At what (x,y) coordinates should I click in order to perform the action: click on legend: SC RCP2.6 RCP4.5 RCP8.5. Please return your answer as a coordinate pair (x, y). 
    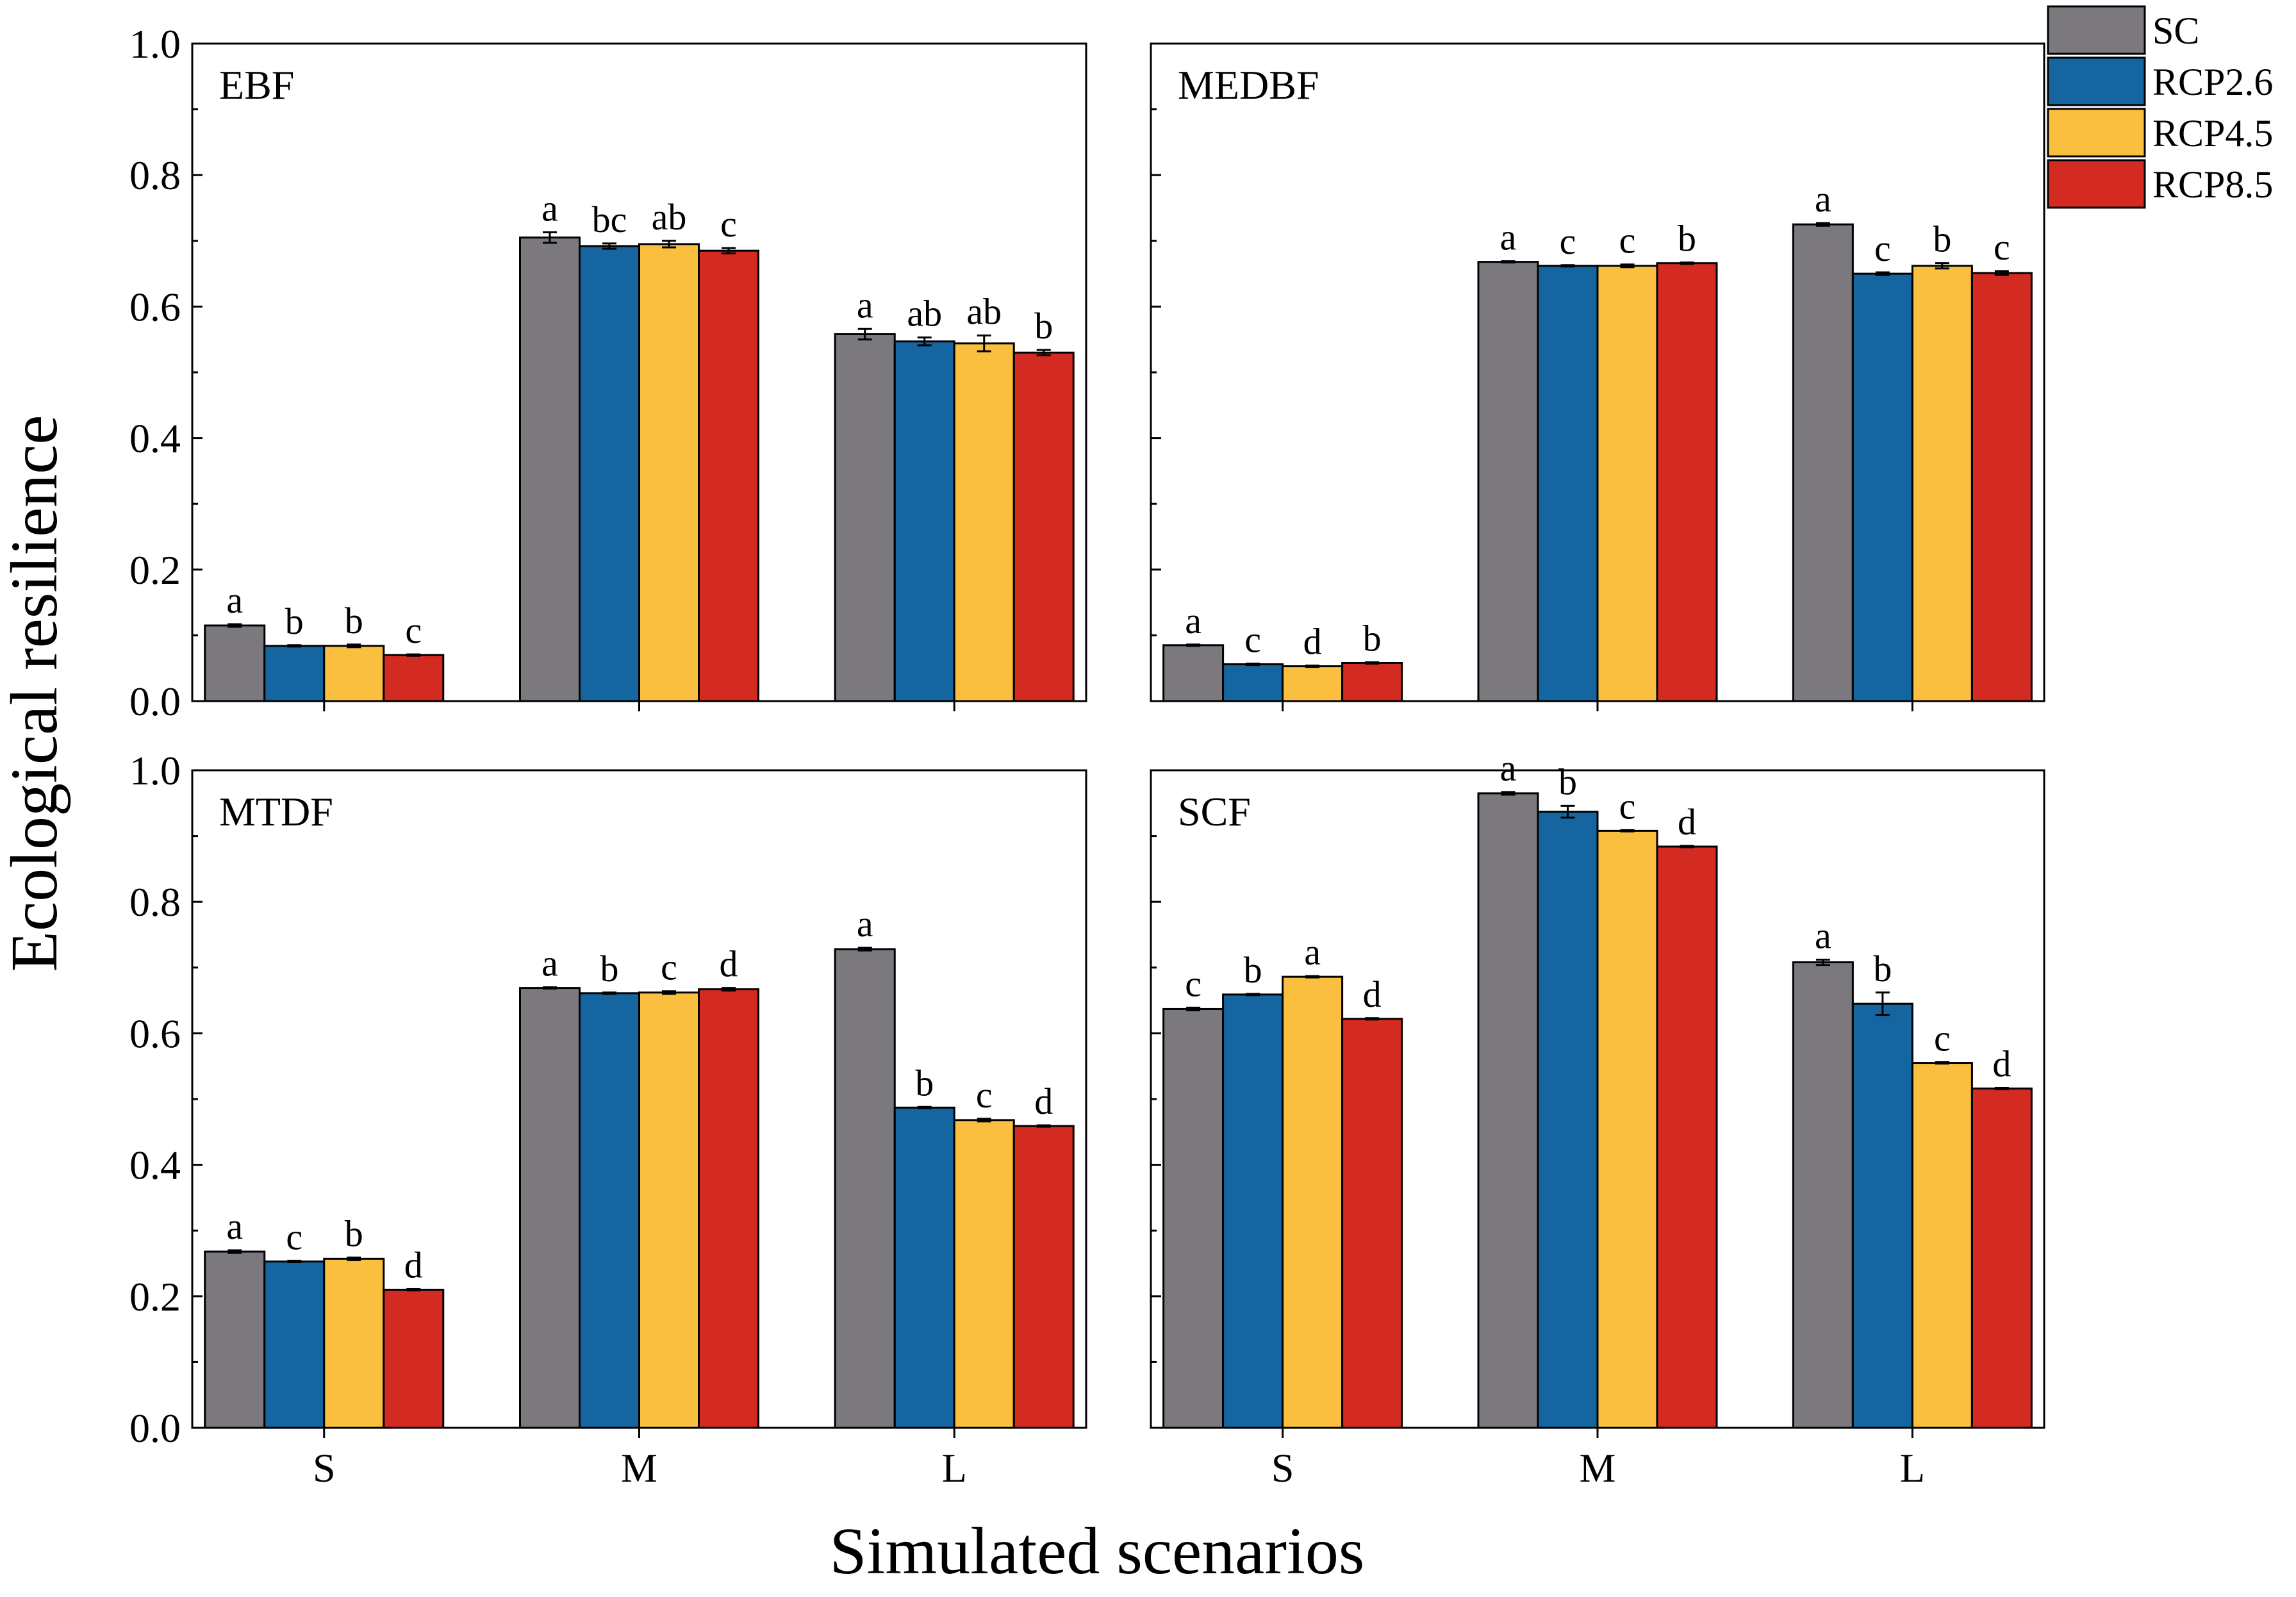
    Looking at the image, I should click on (2160, 107).